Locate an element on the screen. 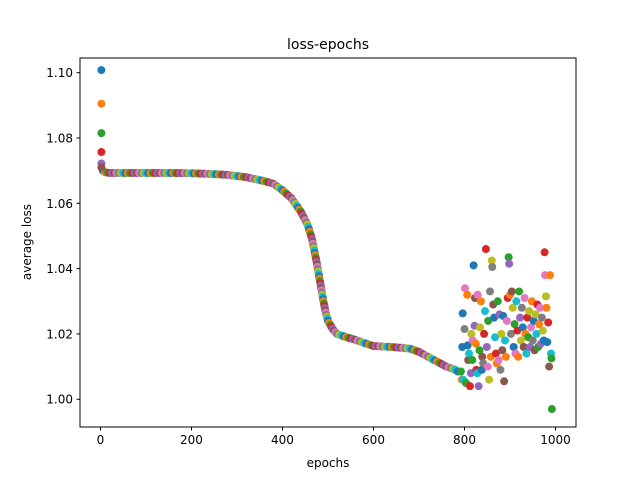 The image size is (640, 480). x-axis: 0 200 400 600 800 1000 is located at coordinates (334, 437).